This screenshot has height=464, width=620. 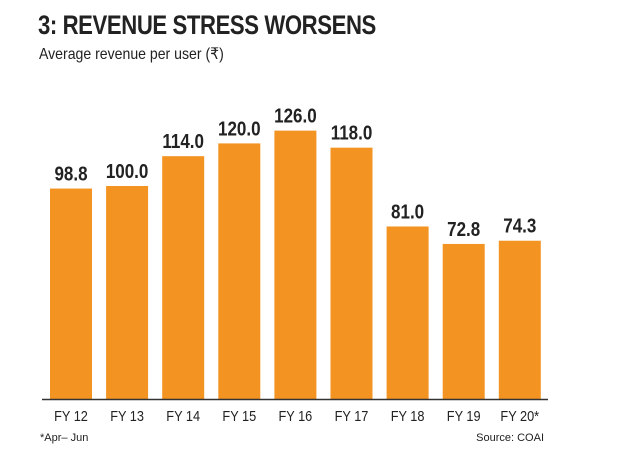 What do you see at coordinates (407, 211) in the screenshot?
I see `data-label: 81.0` at bounding box center [407, 211].